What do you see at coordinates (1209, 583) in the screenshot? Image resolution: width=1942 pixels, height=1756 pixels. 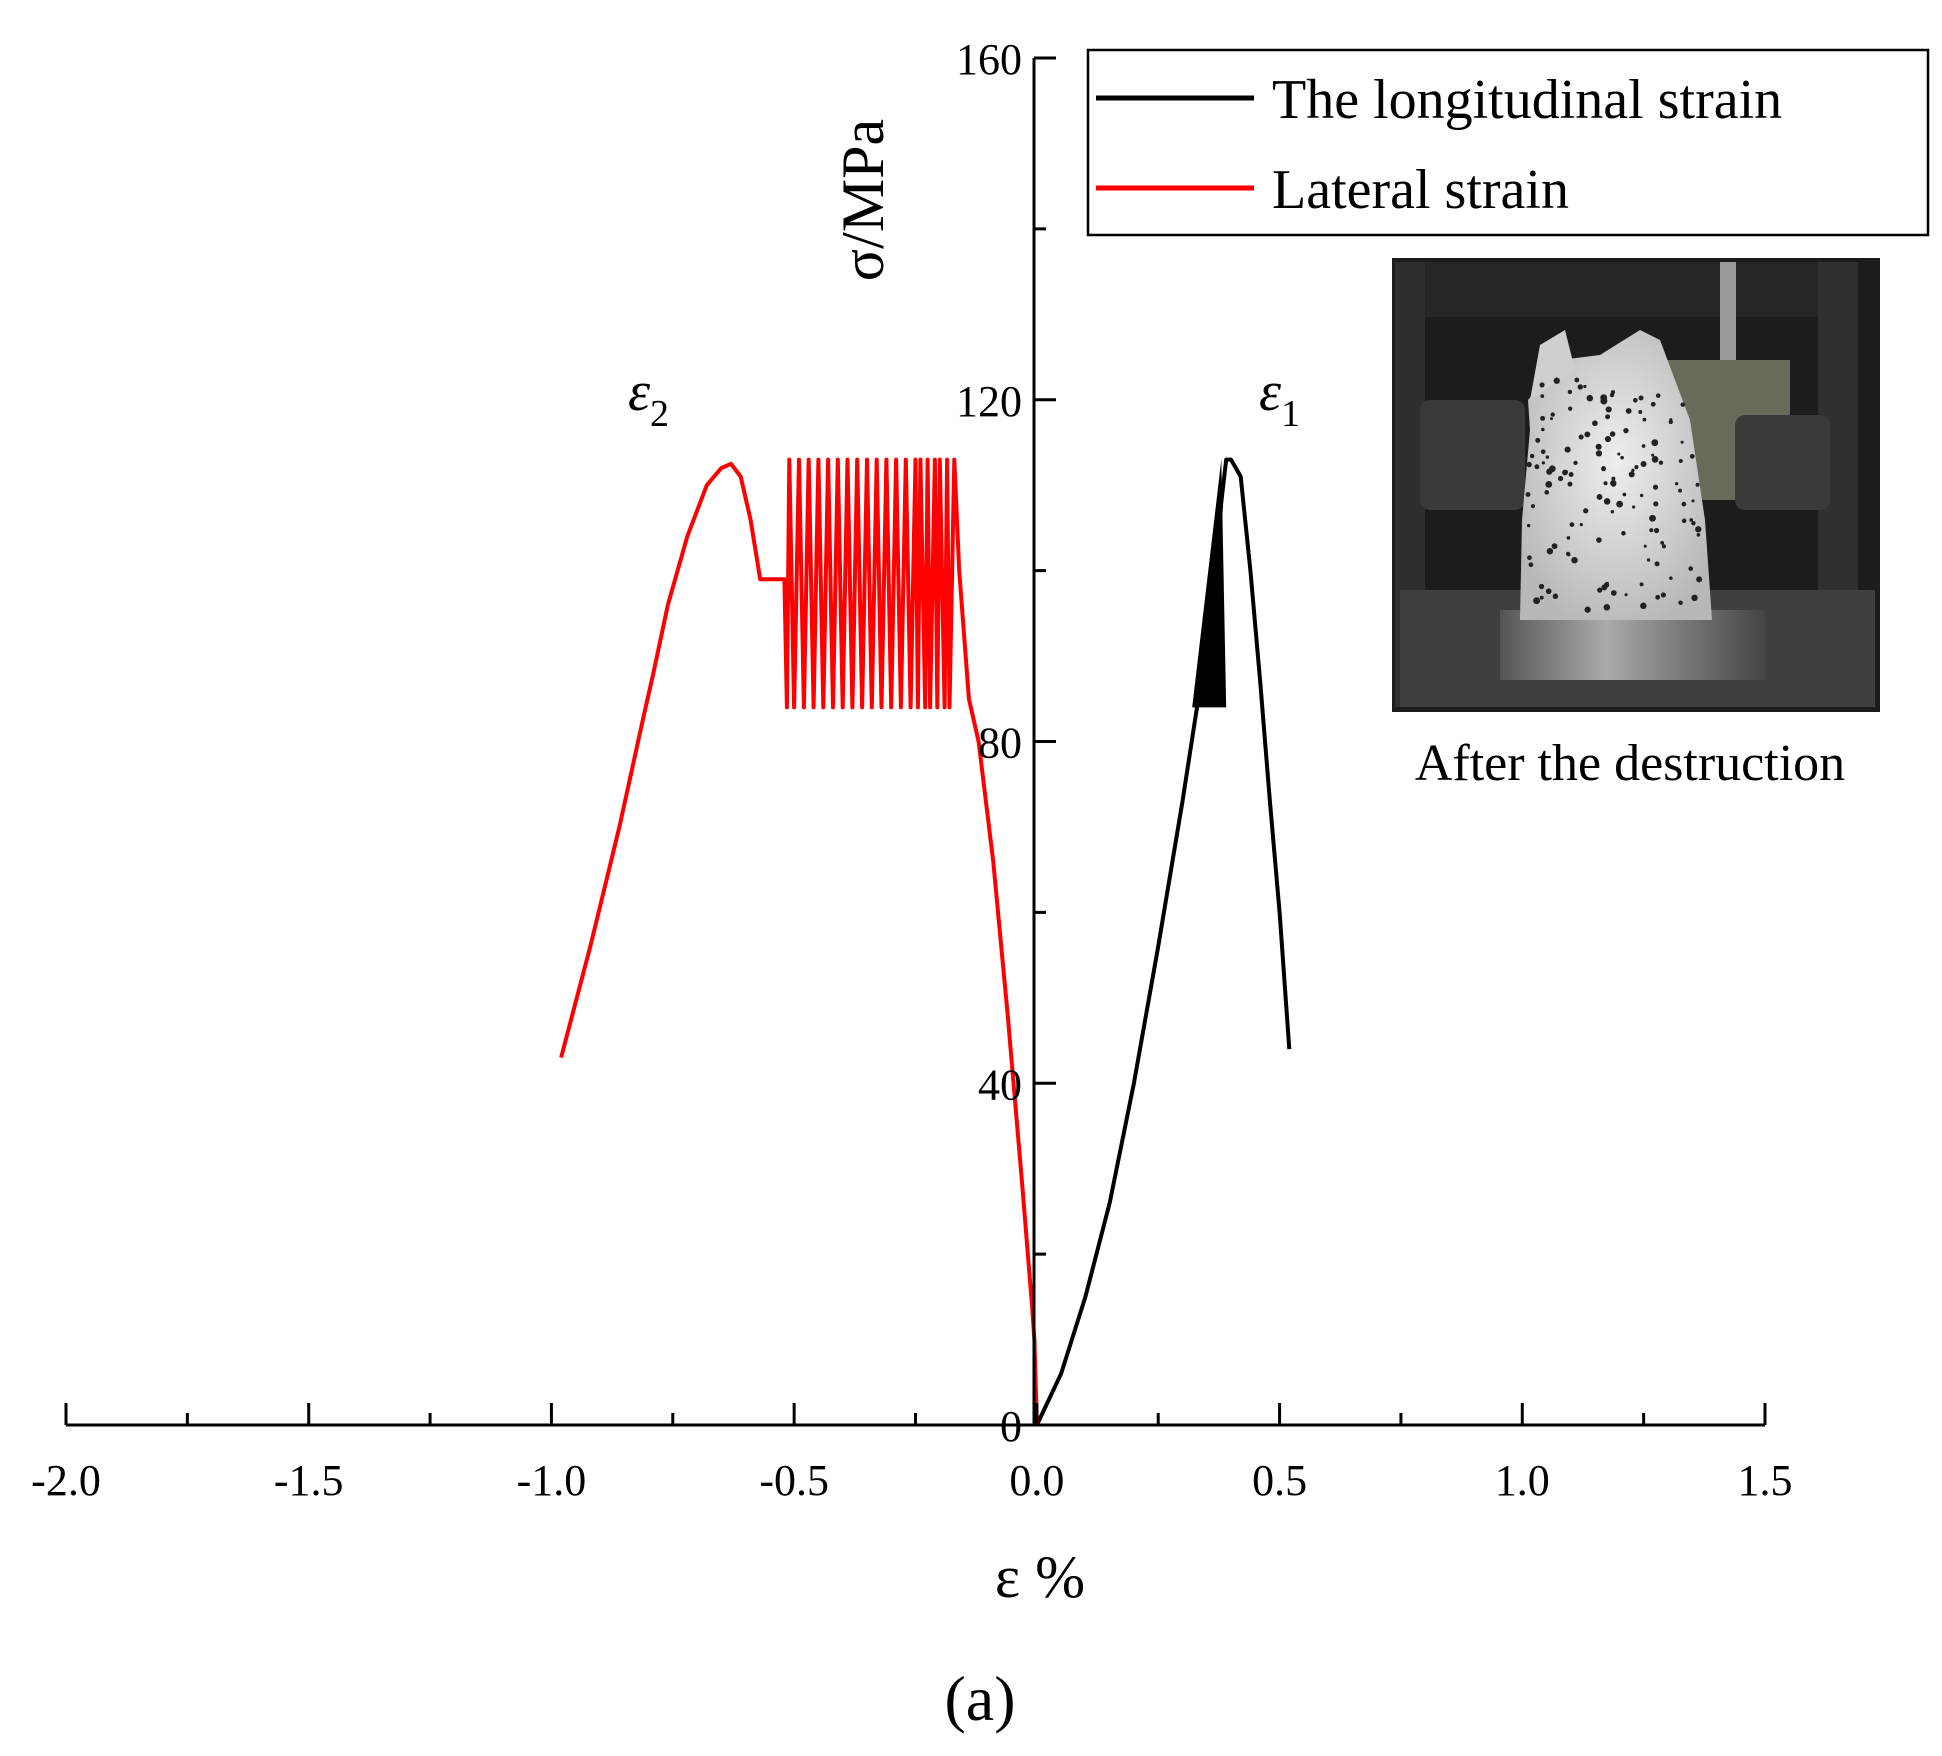 I see `longitudinal-cycle-band` at bounding box center [1209, 583].